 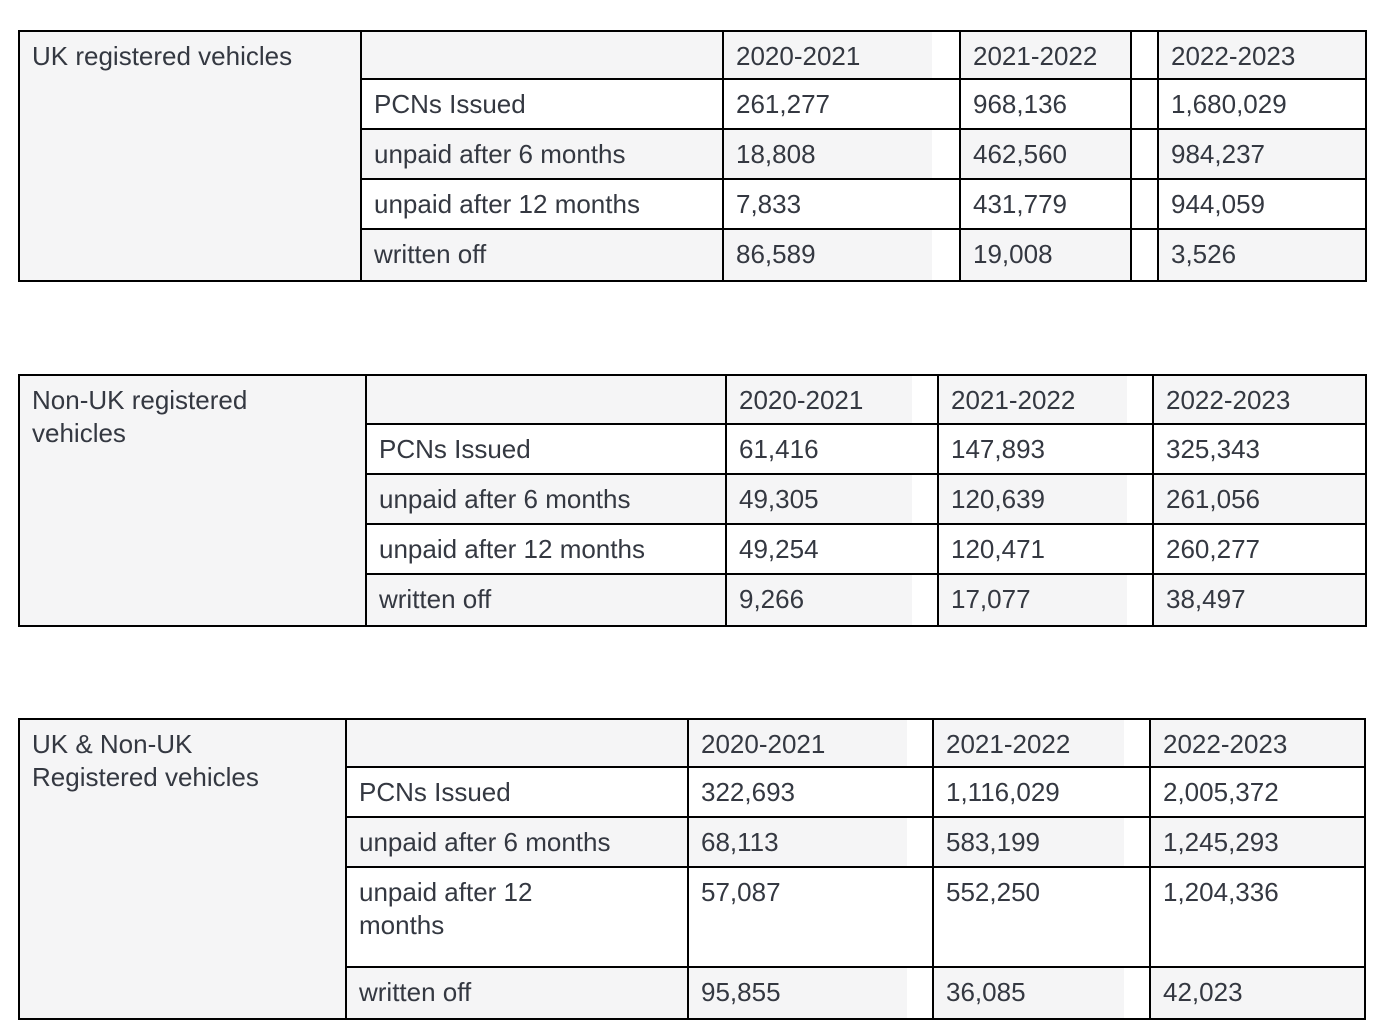 I want to click on value-cell: 2,005,372, so click(x=1256, y=793).